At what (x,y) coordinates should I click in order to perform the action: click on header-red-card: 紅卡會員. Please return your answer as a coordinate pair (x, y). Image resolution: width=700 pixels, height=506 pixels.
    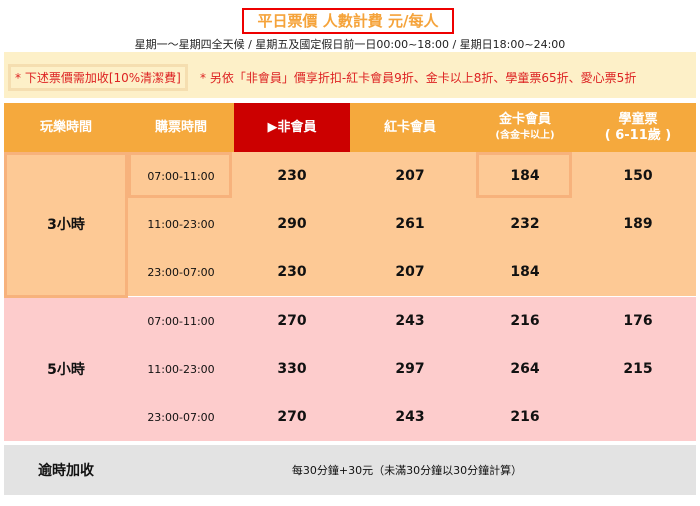
    Looking at the image, I should click on (409, 127).